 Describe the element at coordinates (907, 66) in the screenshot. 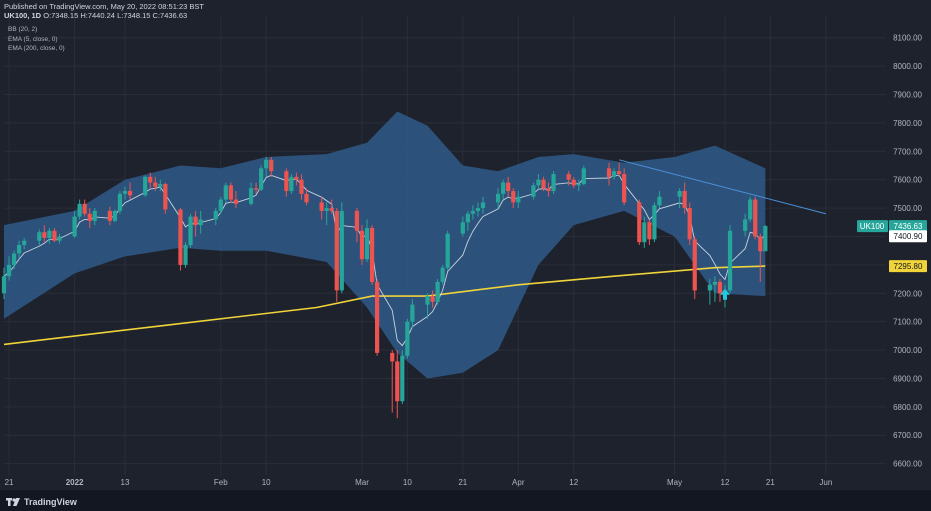

I see `y-tick-label: 8000.00` at that location.